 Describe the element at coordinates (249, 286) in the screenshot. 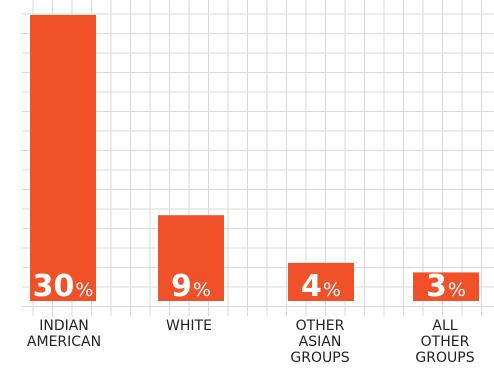

I see `value-labels: 30% 9% 4% 3%` at that location.